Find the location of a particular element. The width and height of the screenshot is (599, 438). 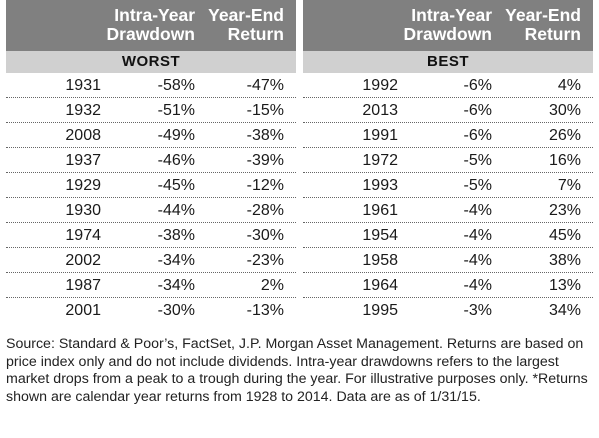

table-row: 1954 -4% 45% is located at coordinates (448, 235).